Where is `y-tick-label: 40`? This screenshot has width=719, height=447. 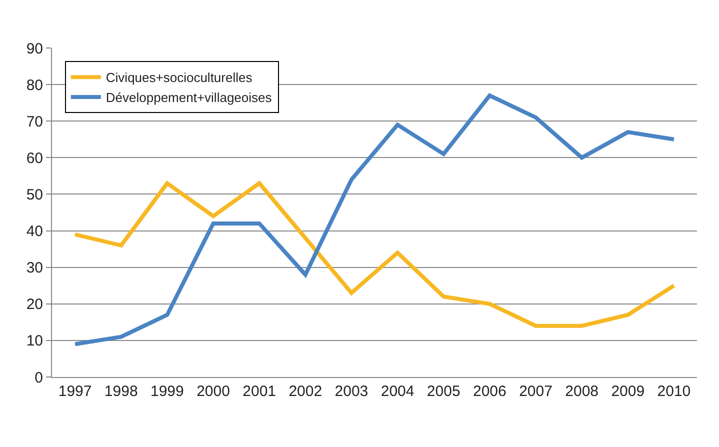 y-tick-label: 40 is located at coordinates (34, 231).